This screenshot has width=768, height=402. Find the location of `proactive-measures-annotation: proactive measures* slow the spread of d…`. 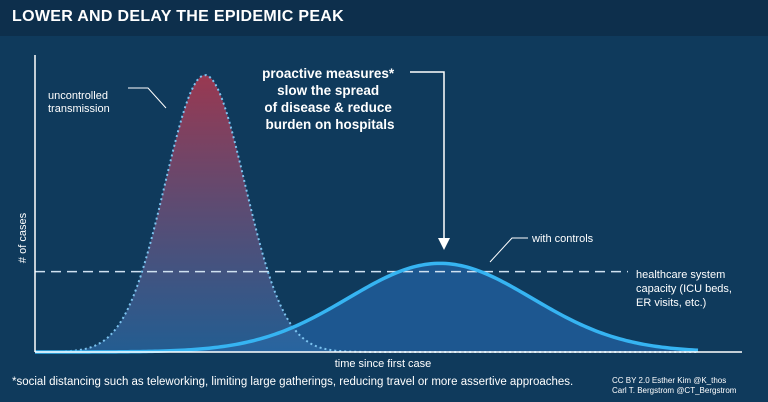

proactive-measures-annotation: proactive measures* slow the spread of d… is located at coordinates (330, 99).